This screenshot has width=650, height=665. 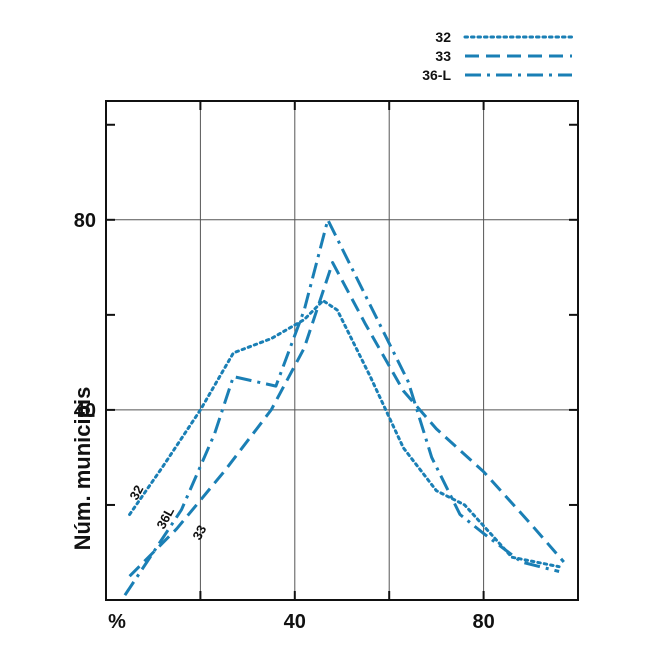 I want to click on series-annotation-32: 32, so click(x=136, y=493).